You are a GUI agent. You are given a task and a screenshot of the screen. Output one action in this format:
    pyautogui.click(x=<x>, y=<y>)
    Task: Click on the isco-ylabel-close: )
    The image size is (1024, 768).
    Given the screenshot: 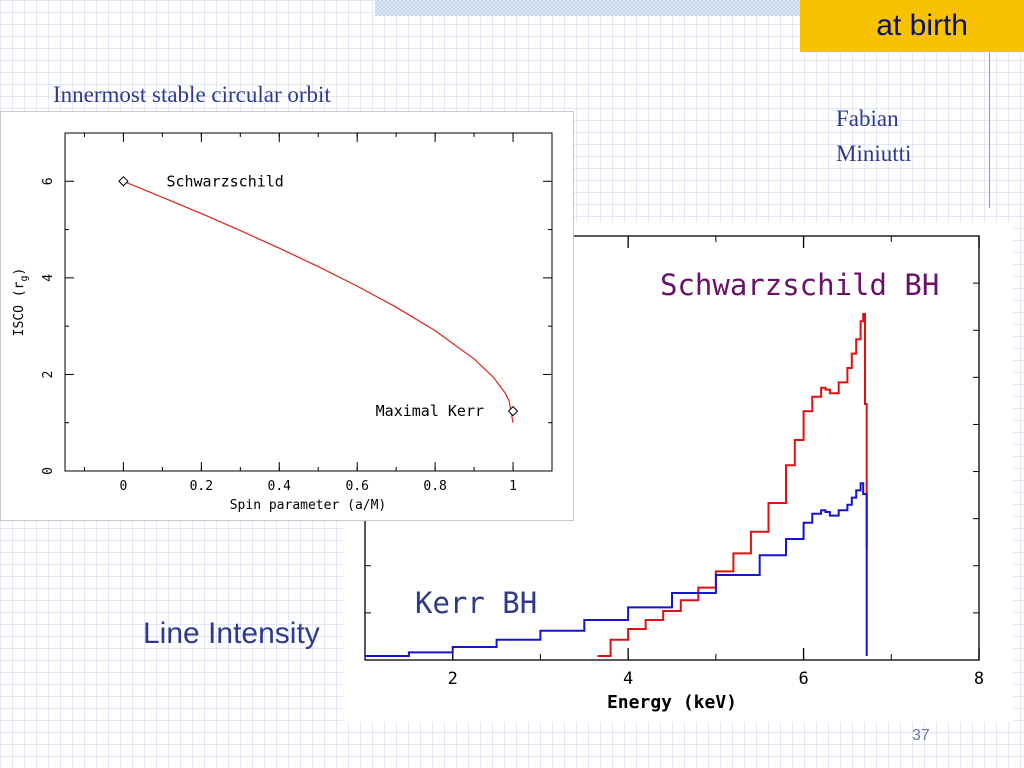 What is the action you would take?
    pyautogui.click(x=19, y=272)
    